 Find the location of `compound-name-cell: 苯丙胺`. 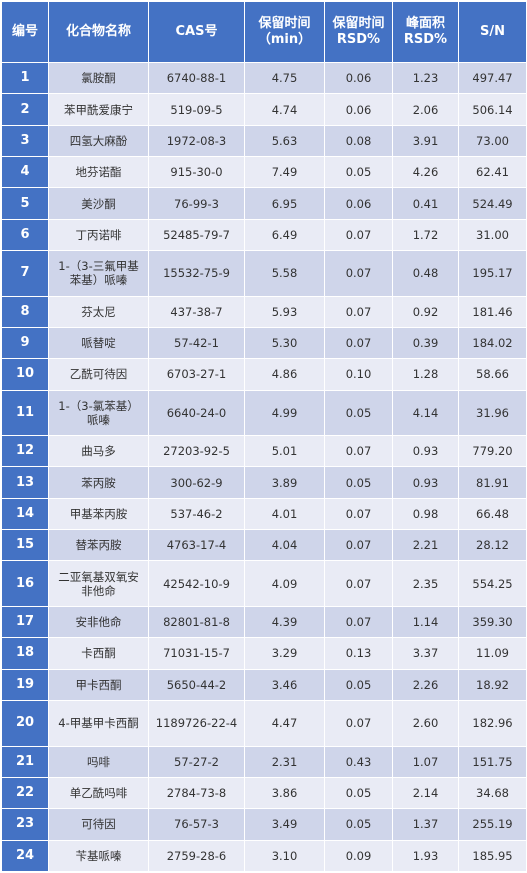

compound-name-cell: 苯丙胺 is located at coordinates (98, 482).